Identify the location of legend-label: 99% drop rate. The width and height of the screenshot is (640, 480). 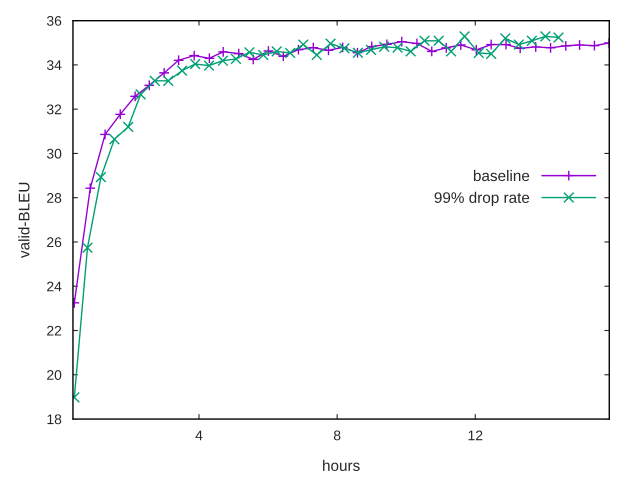
(482, 199).